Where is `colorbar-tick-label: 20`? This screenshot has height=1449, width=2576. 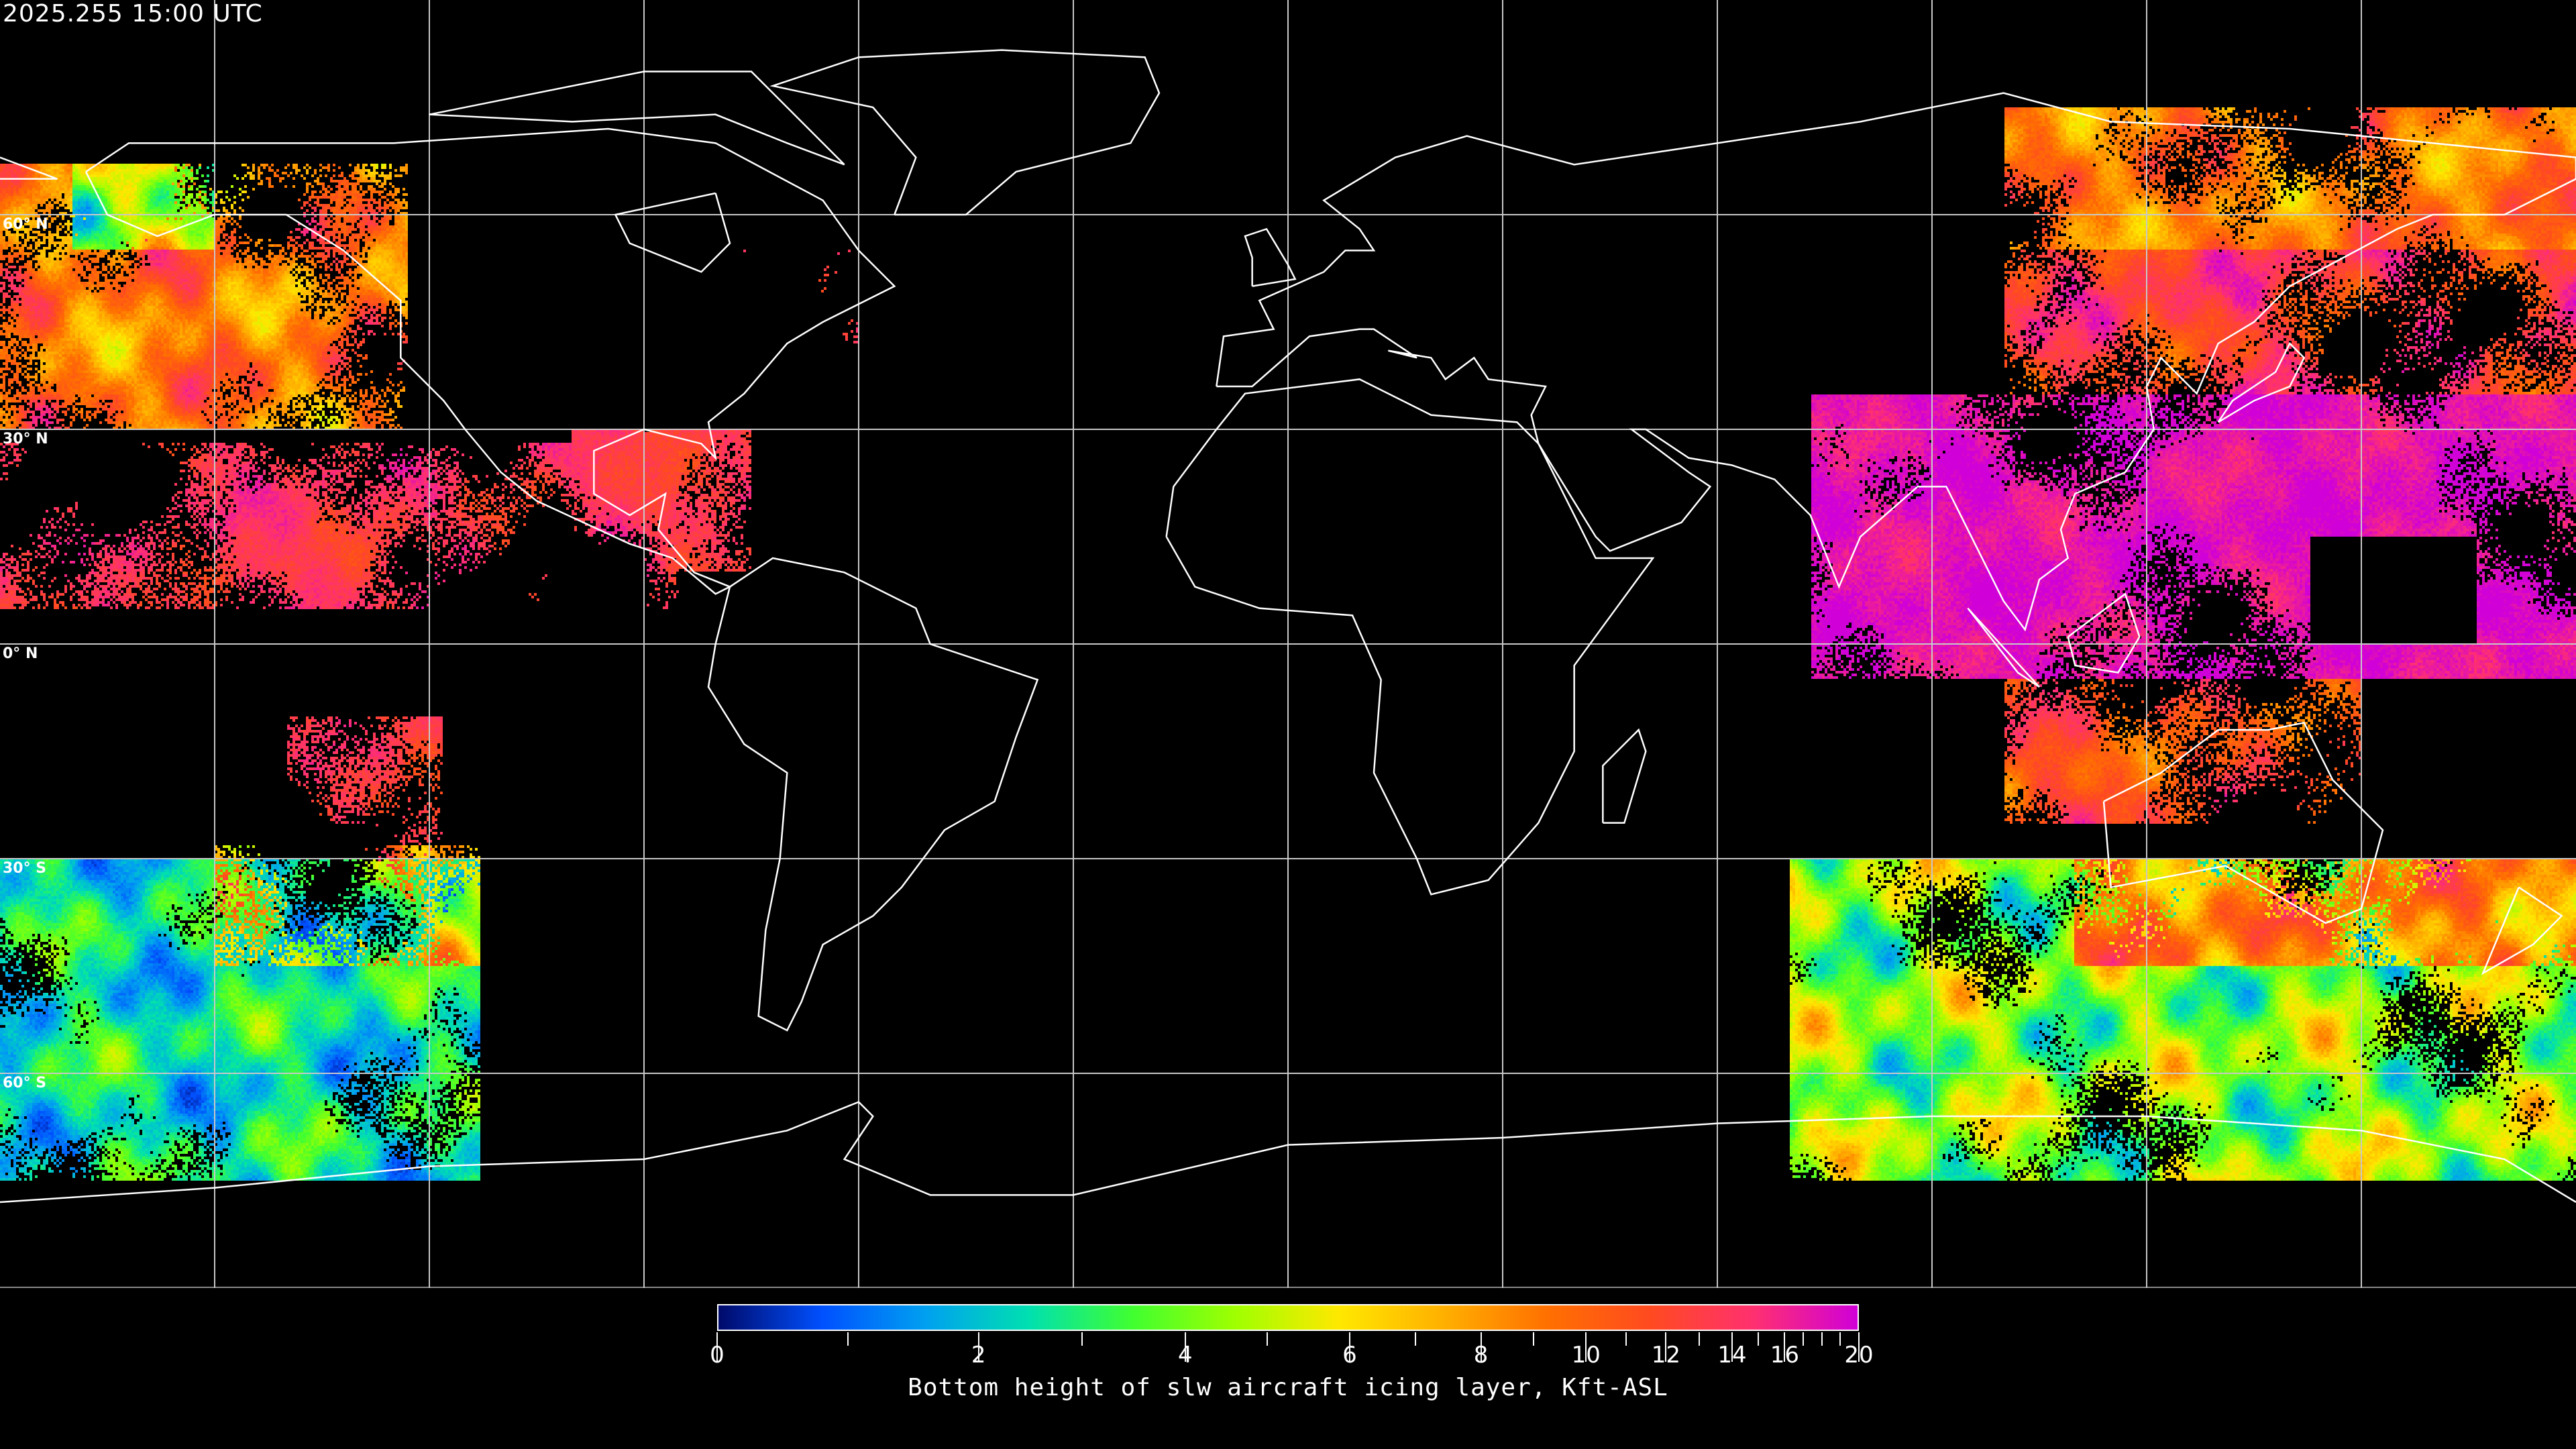 colorbar-tick-label: 20 is located at coordinates (1859, 1355).